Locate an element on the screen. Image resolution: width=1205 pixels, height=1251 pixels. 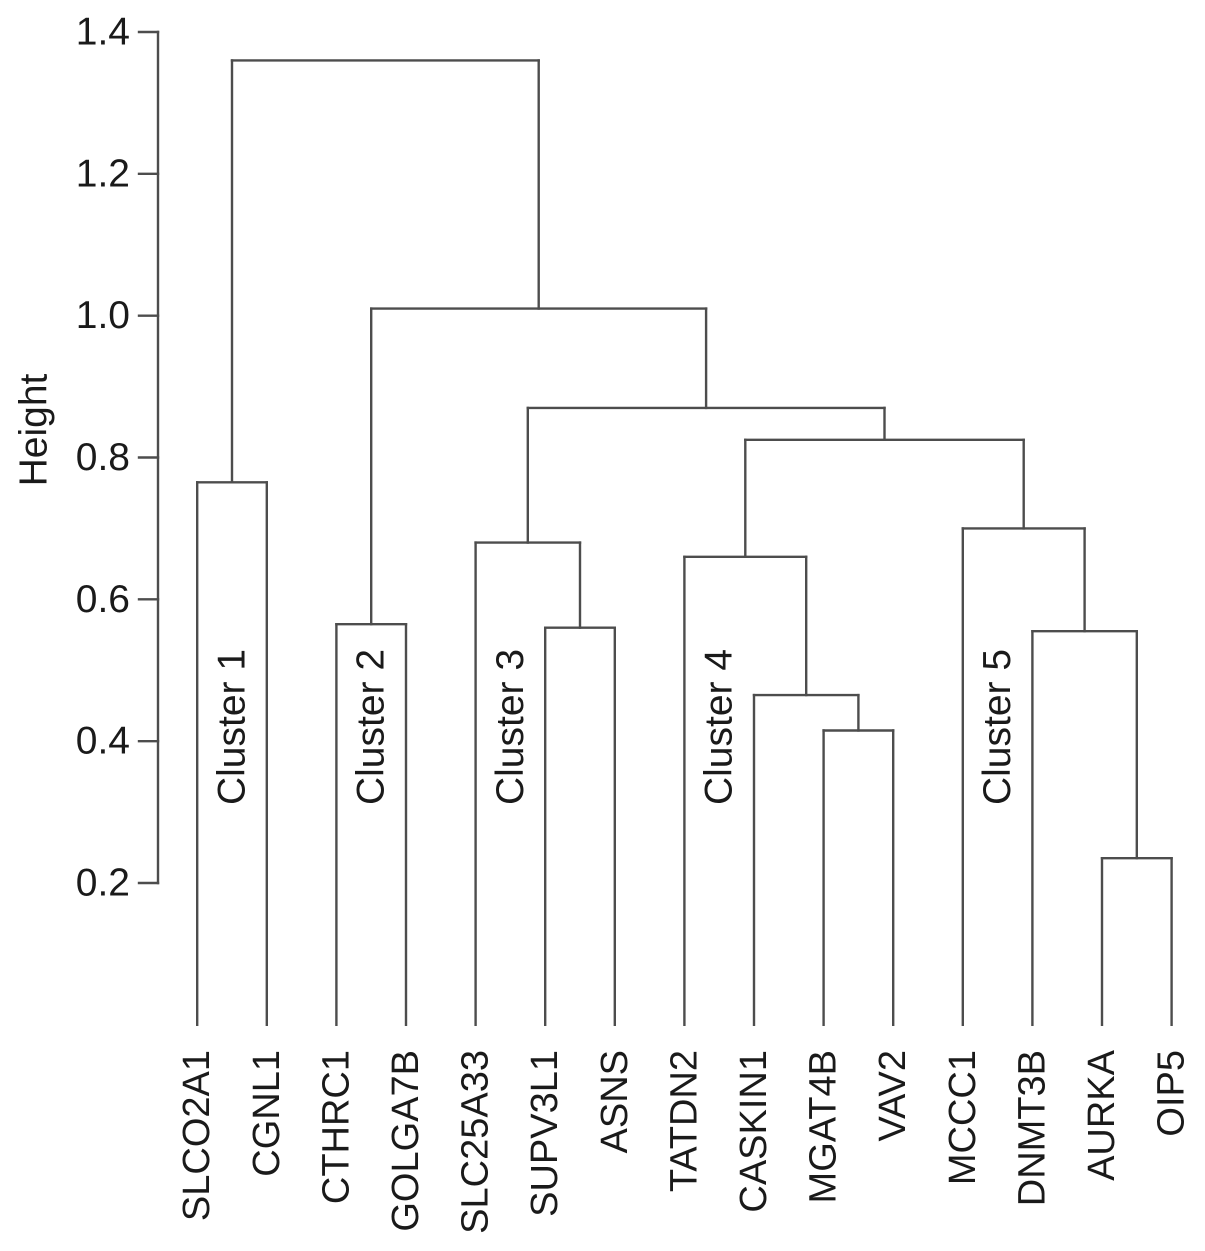
leaf-label: ASNS is located at coordinates (615, 1101).